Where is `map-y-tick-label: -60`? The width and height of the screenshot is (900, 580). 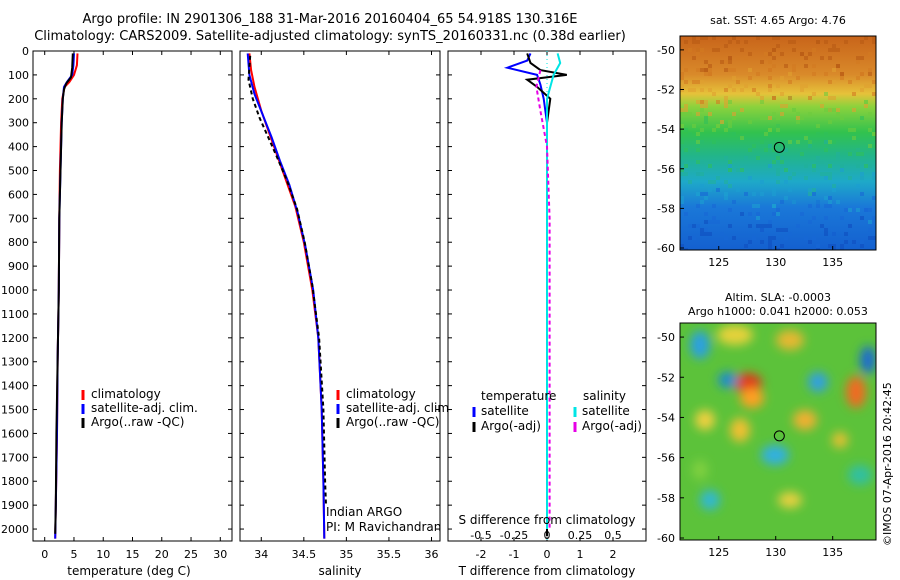 map-y-tick-label: -60 is located at coordinates (666, 248).